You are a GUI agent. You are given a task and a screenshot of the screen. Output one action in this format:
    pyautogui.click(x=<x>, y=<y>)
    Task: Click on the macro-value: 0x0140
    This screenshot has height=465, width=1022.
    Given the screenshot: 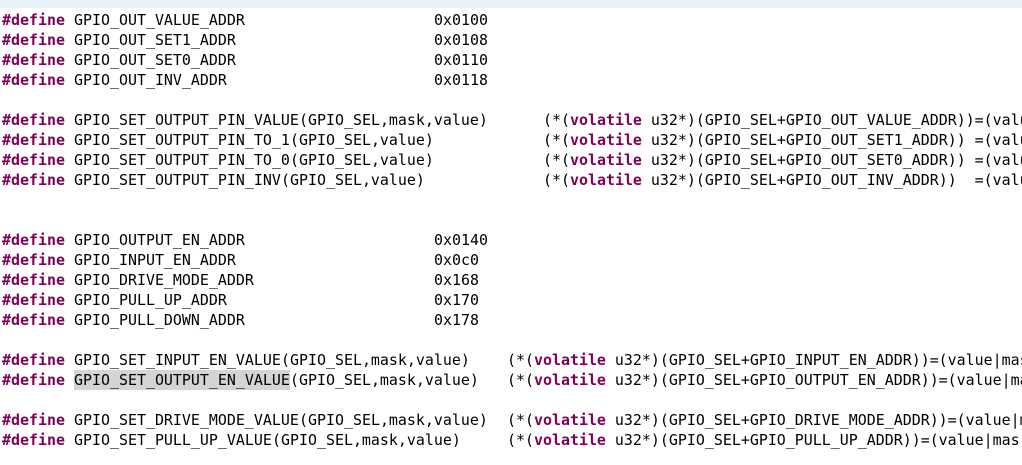 What is the action you would take?
    pyautogui.click(x=461, y=240)
    